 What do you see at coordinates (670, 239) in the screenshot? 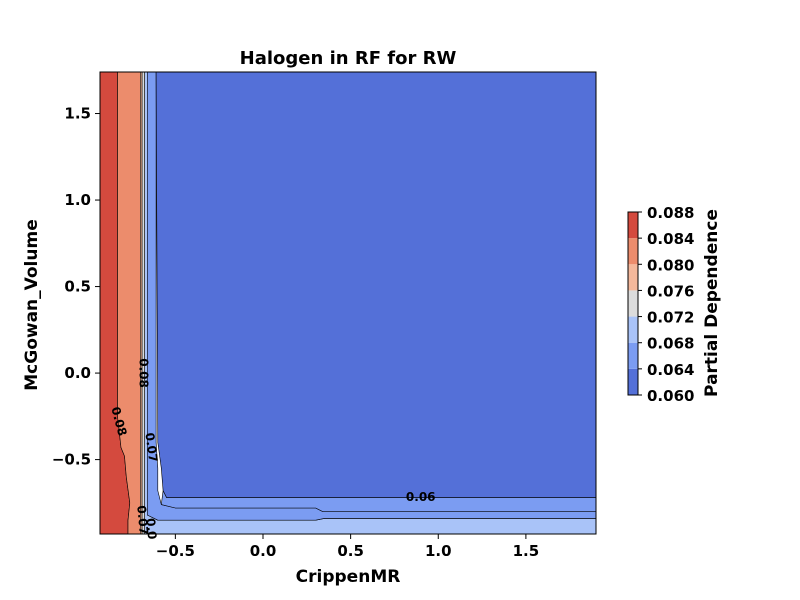
I see `colorbar-tick-label: 0.084` at bounding box center [670, 239].